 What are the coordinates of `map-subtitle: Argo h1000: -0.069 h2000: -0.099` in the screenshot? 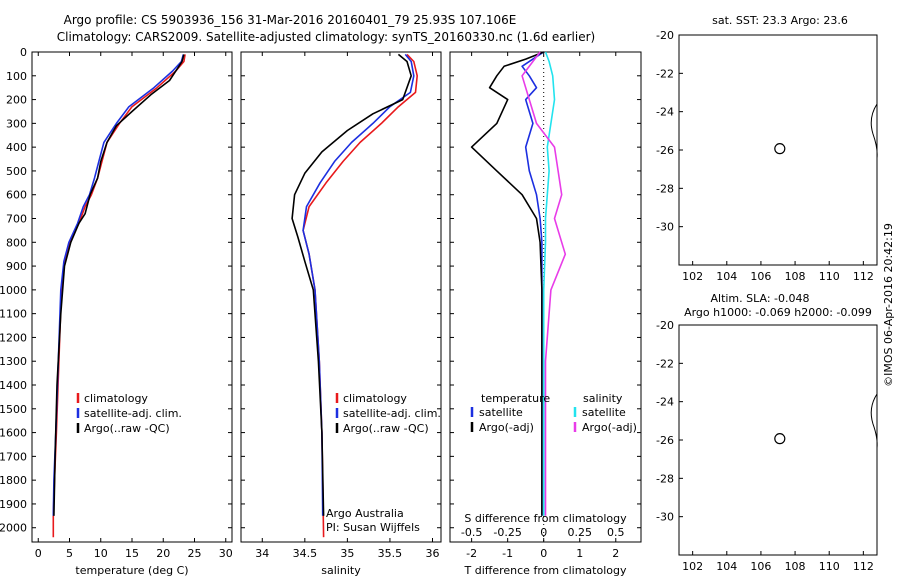 It's located at (778, 312).